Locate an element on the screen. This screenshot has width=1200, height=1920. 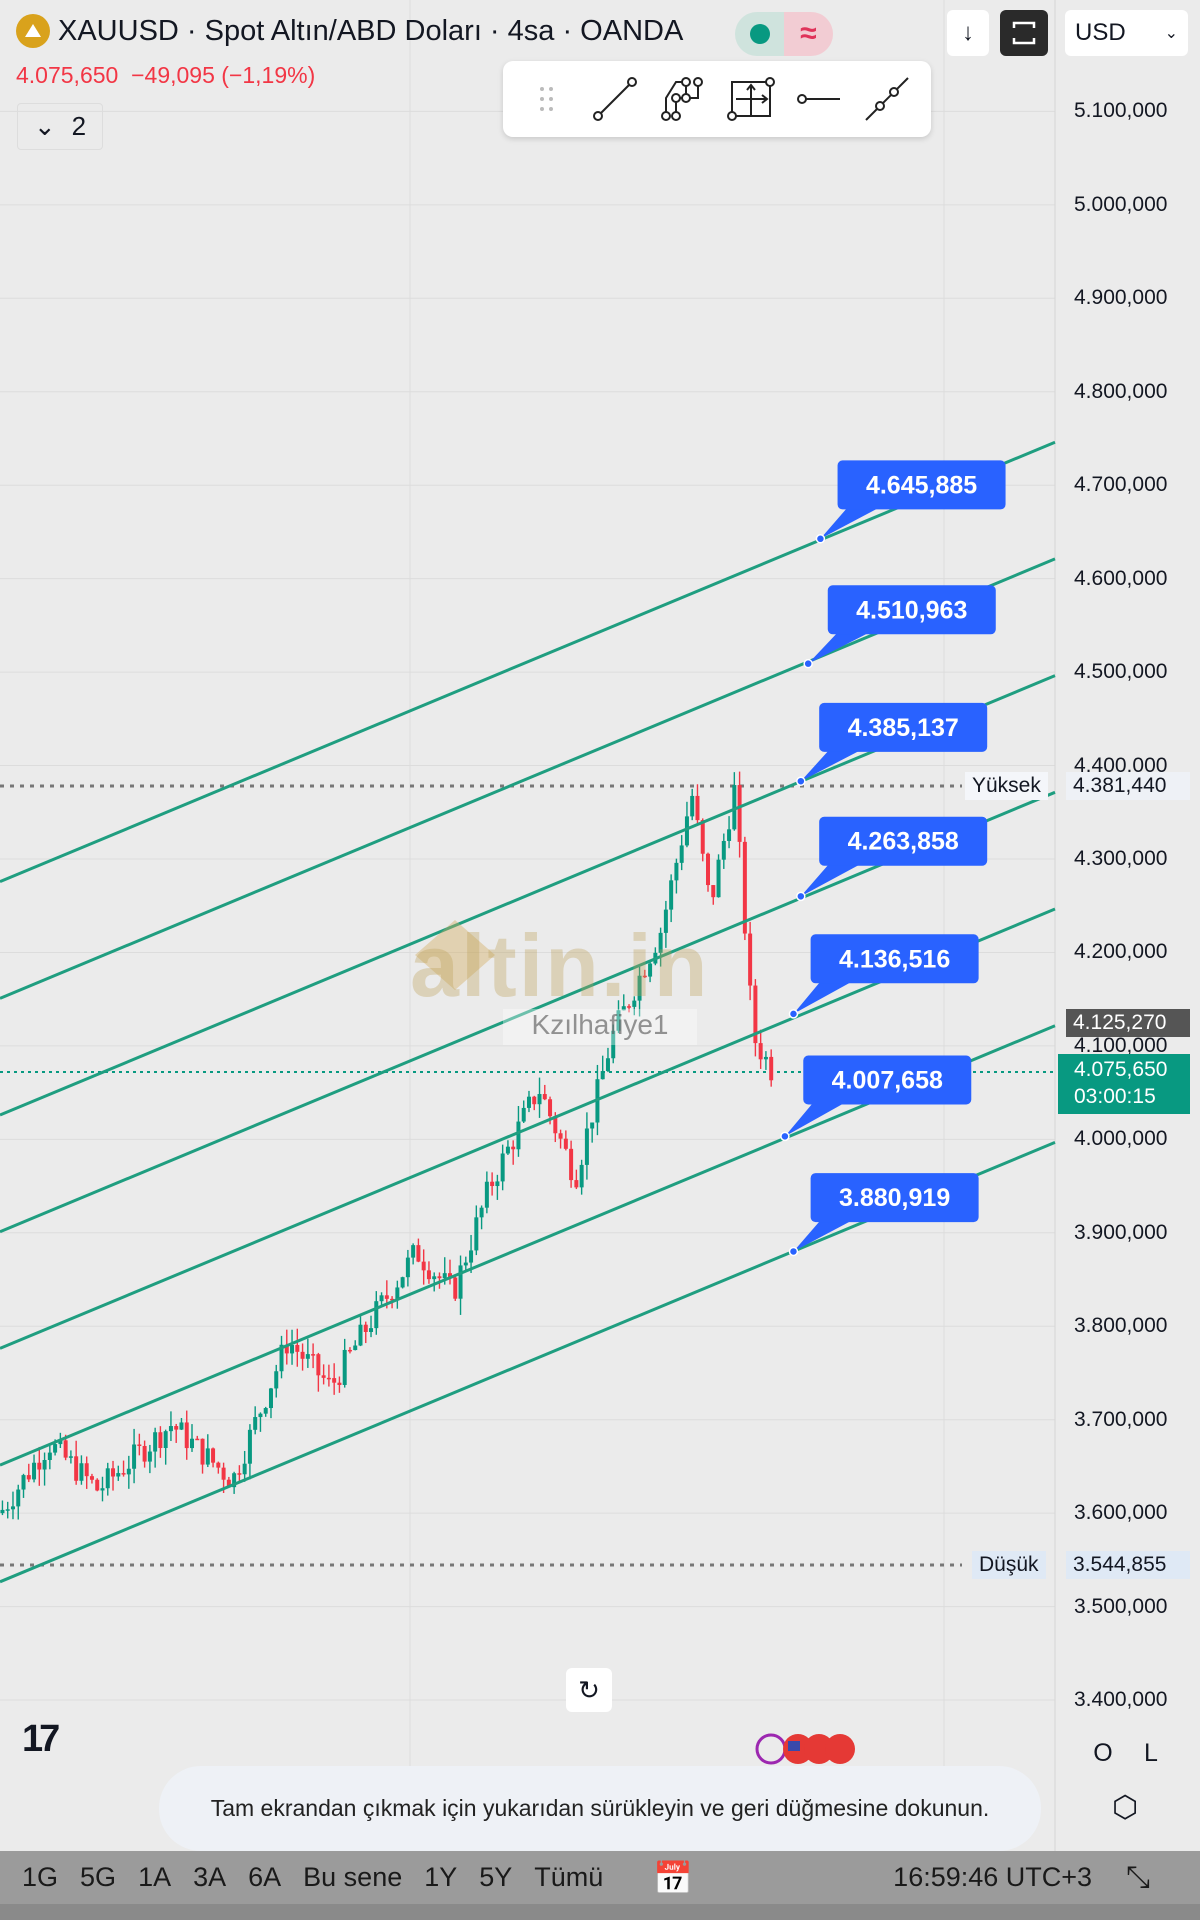
range-3a: 3A is located at coordinates (210, 1877).